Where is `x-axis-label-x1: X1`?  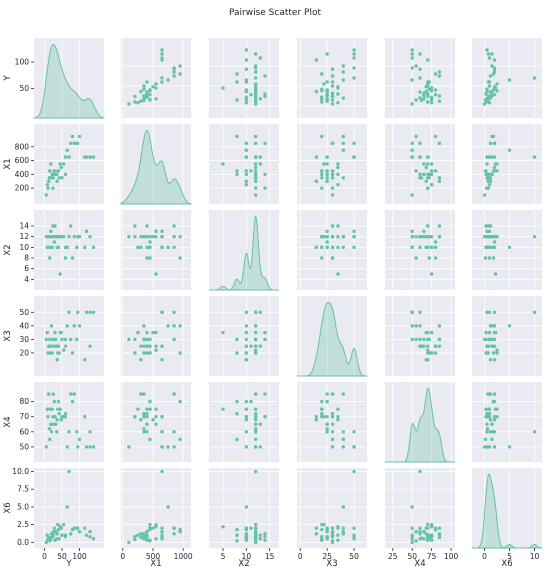
x-axis-label-x1: X1 is located at coordinates (155, 564).